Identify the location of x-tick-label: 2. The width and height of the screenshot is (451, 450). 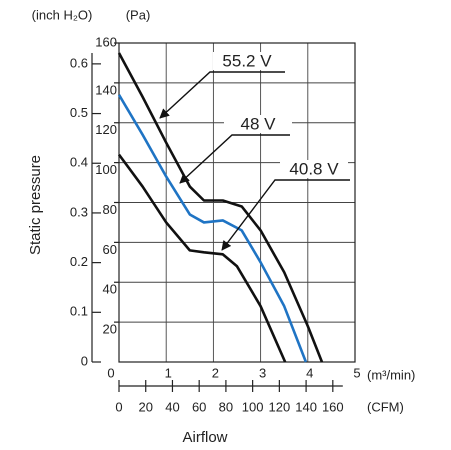
(215, 372).